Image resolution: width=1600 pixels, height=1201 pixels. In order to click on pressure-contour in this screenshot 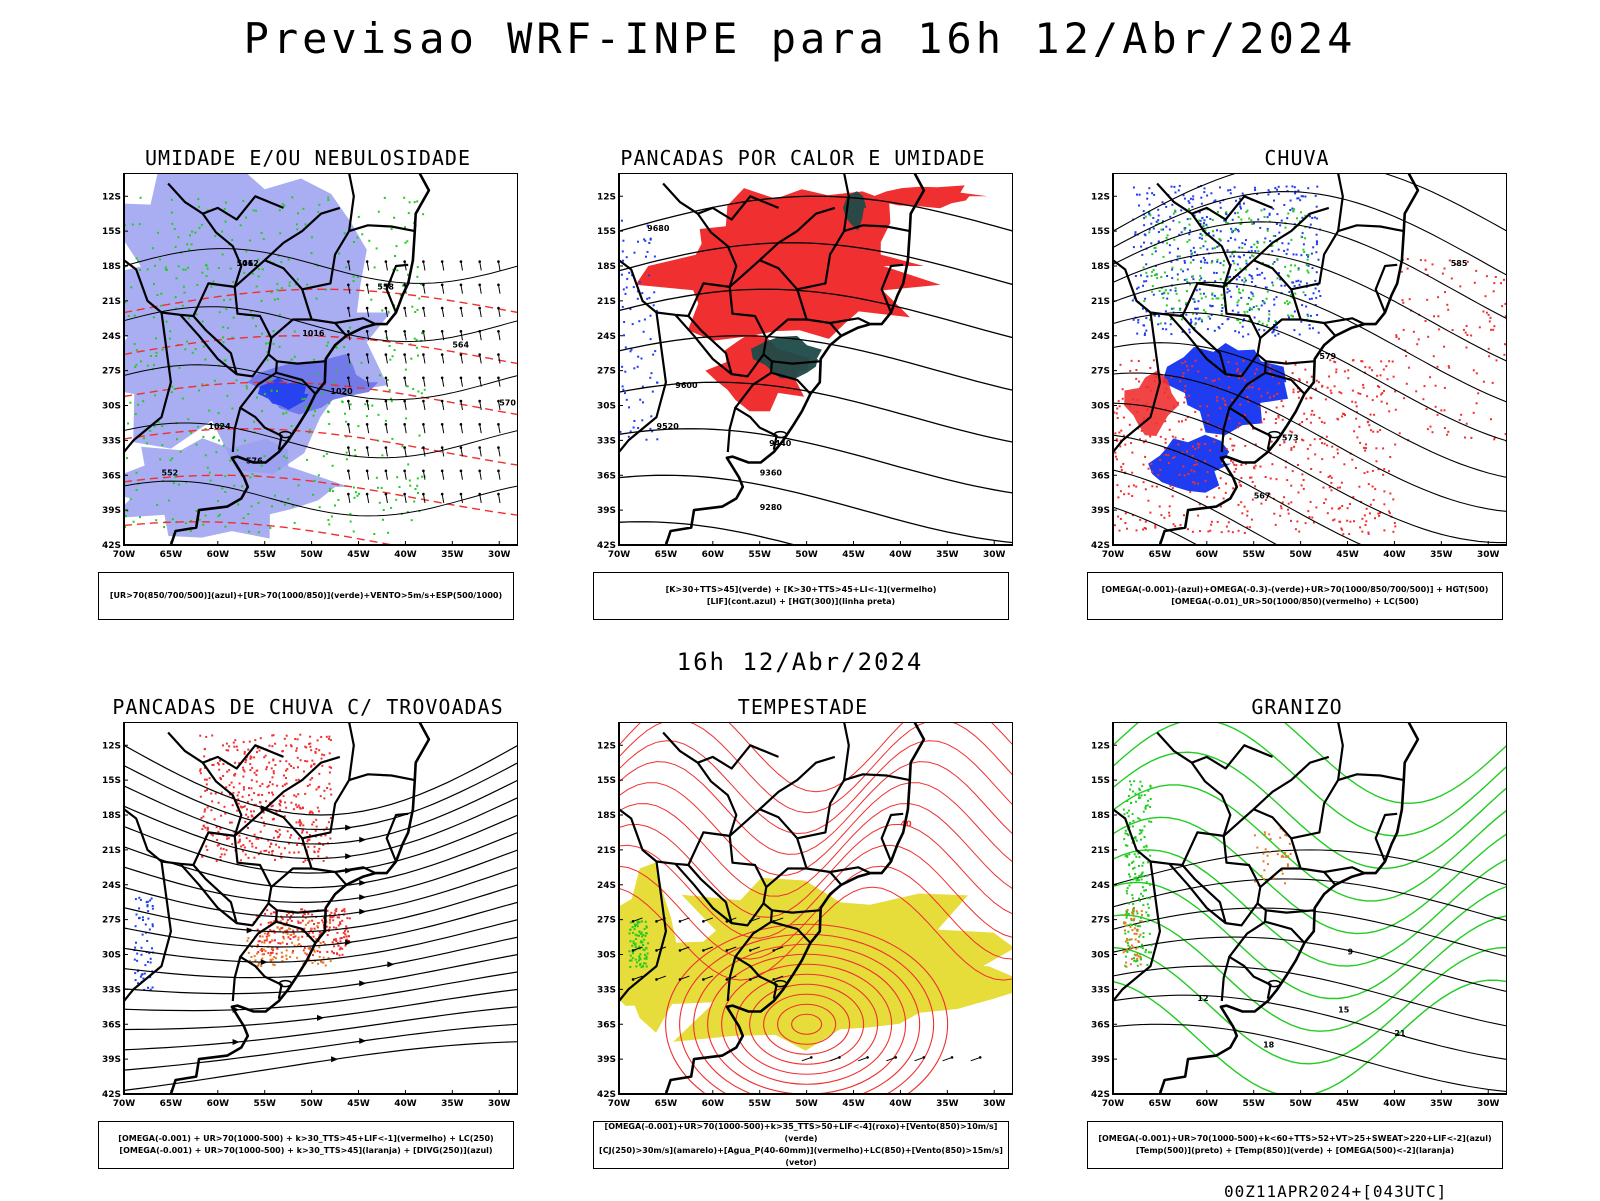, I will do `click(320, 498)`.